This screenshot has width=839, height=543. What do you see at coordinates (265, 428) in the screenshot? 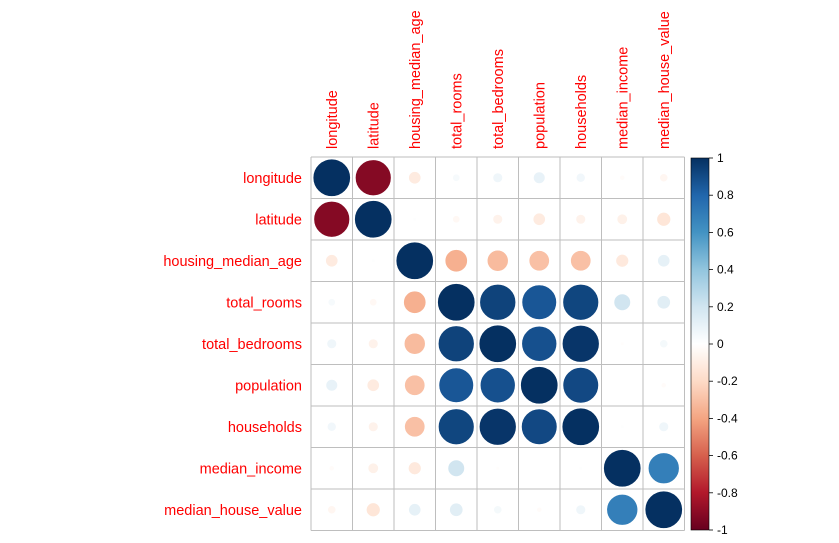
I see `row-label: households` at bounding box center [265, 428].